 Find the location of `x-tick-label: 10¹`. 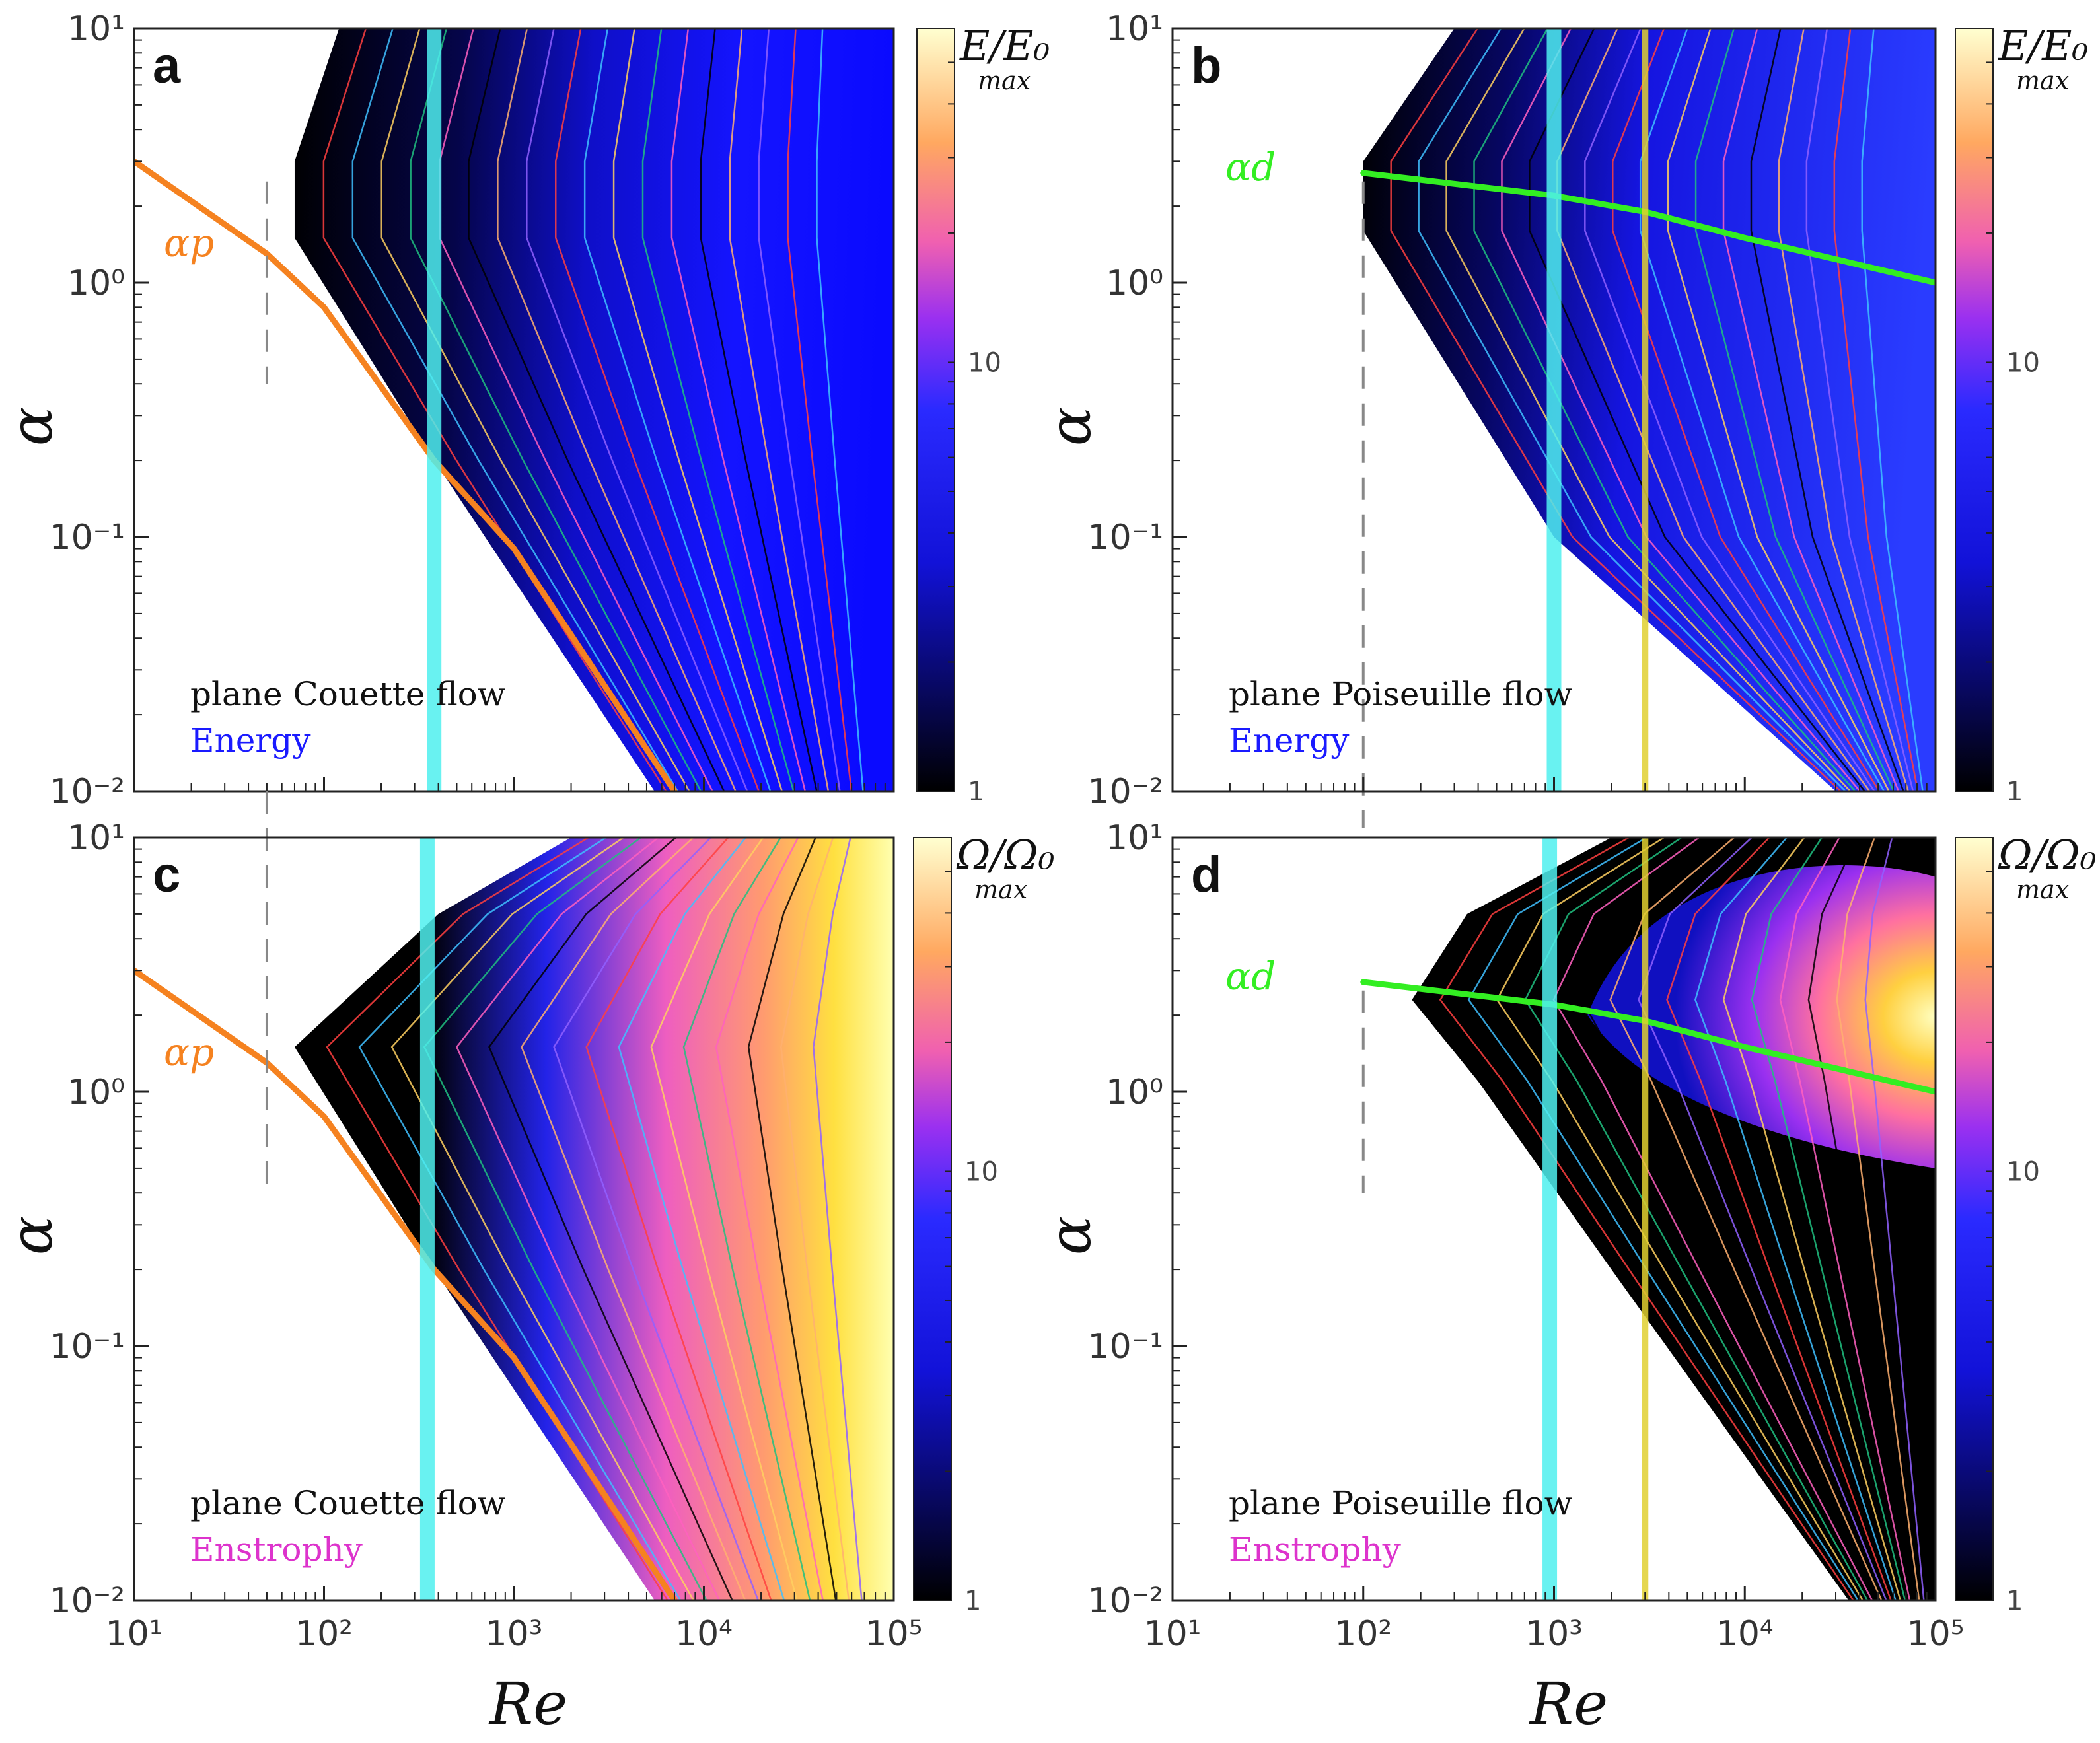

x-tick-label: 10¹ is located at coordinates (134, 1634).